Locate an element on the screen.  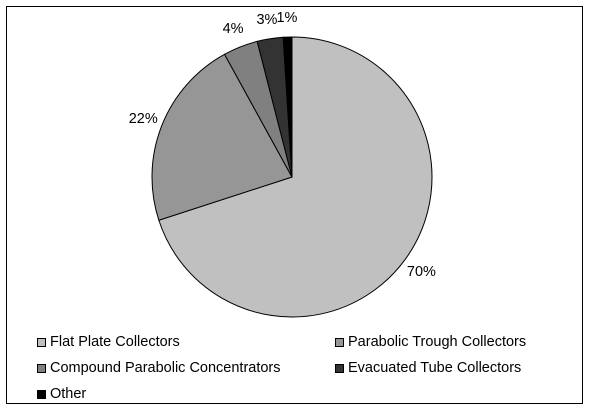
legend-label: Flat Plate Collectors is located at coordinates (115, 342).